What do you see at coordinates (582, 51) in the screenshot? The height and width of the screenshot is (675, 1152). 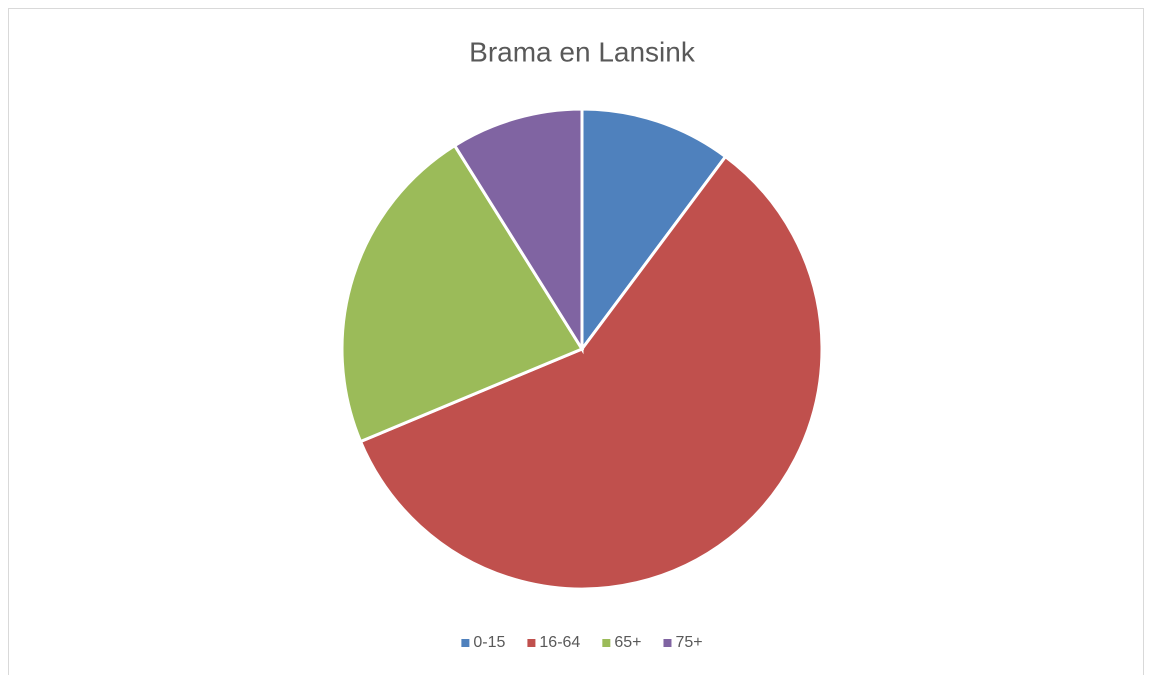 I see `chart-title: Brama en Lansink` at bounding box center [582, 51].